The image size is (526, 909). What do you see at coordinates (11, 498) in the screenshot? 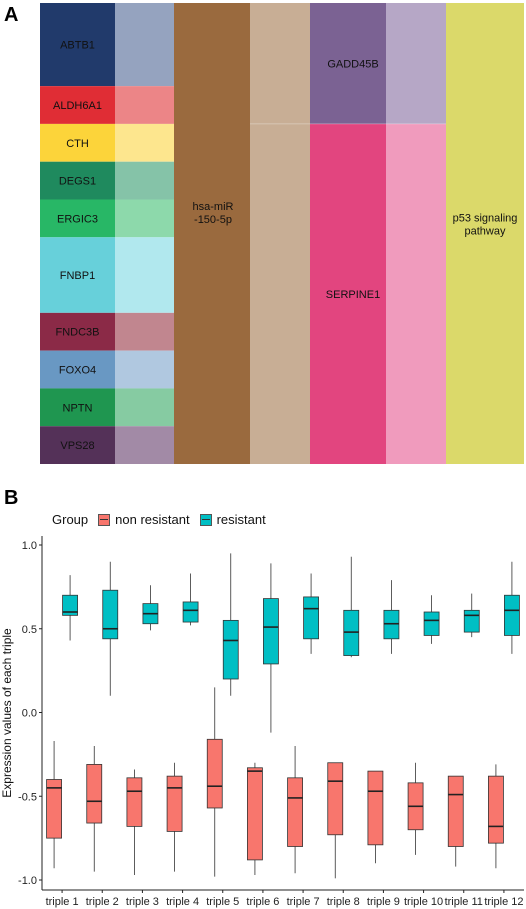
I see `panel-b-letter: B` at bounding box center [11, 498].